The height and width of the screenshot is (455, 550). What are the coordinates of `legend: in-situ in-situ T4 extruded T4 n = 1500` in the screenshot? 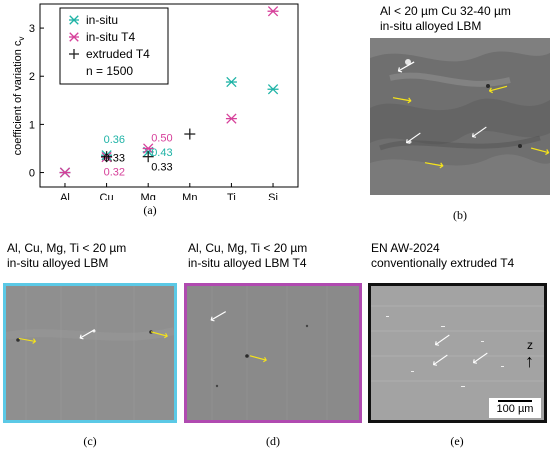 It's located at (114, 46).